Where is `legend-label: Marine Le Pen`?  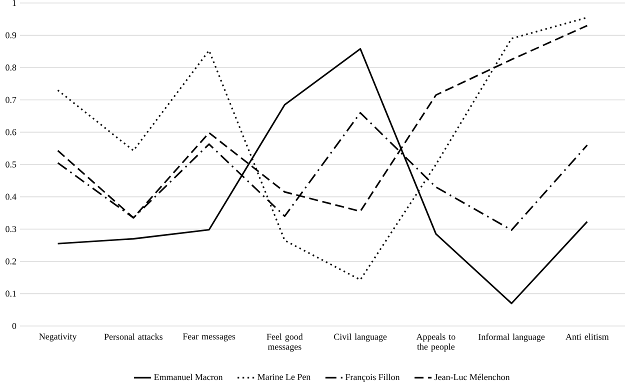 legend-label: Marine Le Pen is located at coordinates (284, 377).